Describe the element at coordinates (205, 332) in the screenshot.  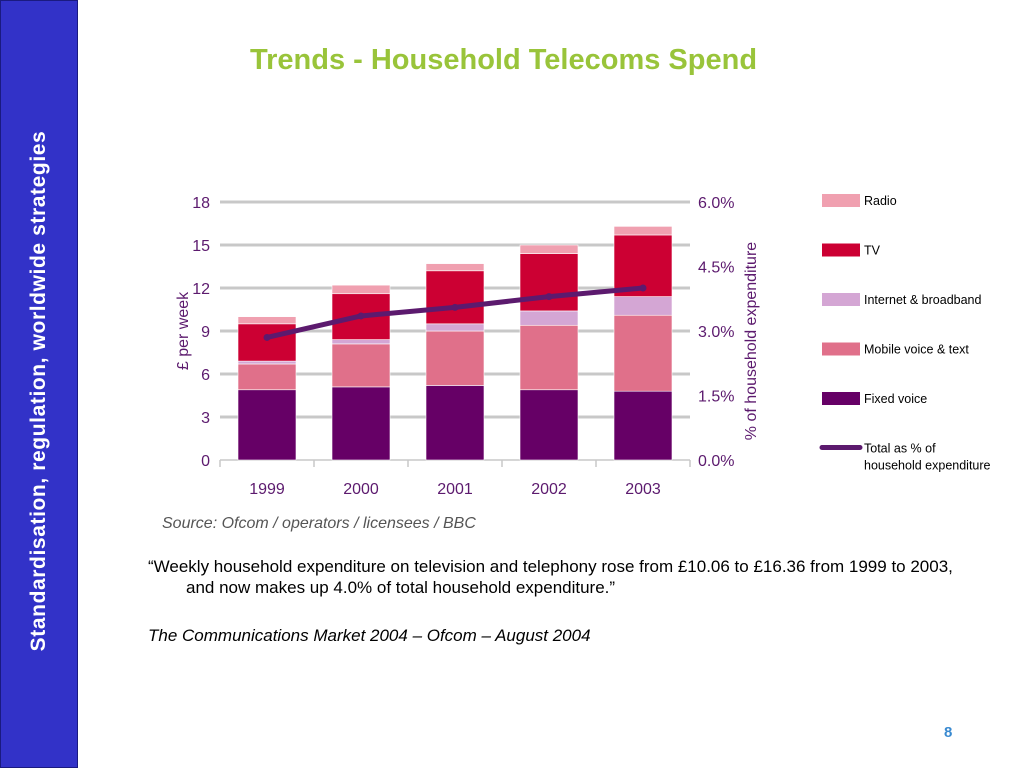
I see `y-tick-label: 9` at that location.